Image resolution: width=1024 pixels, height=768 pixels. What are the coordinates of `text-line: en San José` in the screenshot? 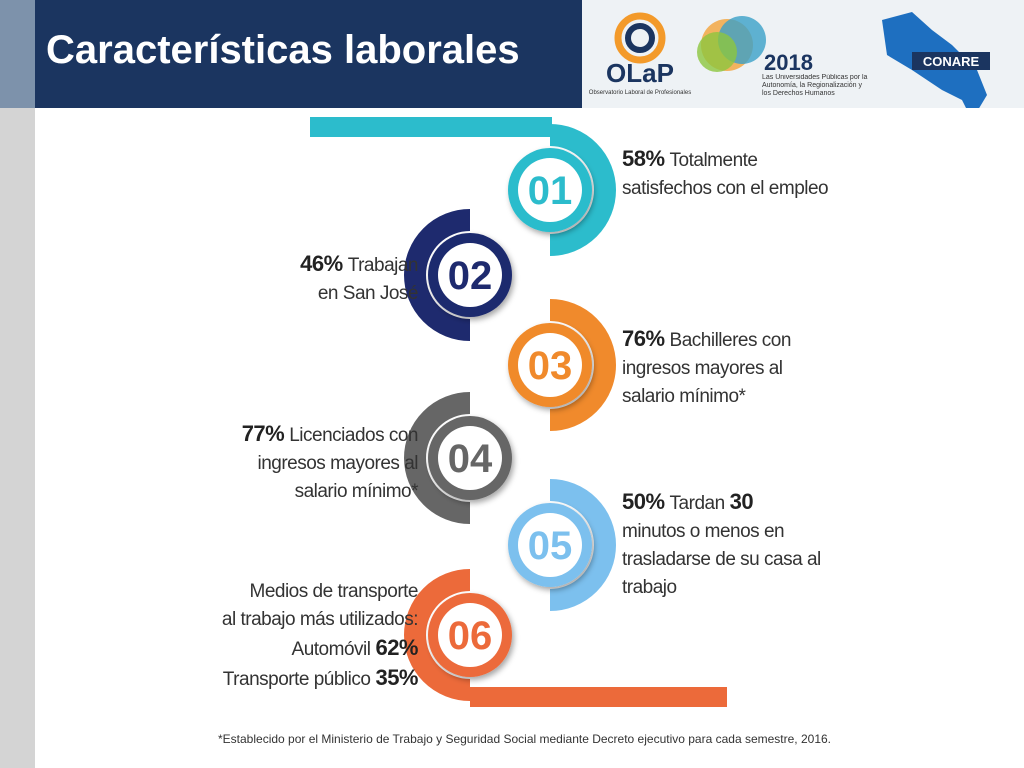 It's located at (304, 294).